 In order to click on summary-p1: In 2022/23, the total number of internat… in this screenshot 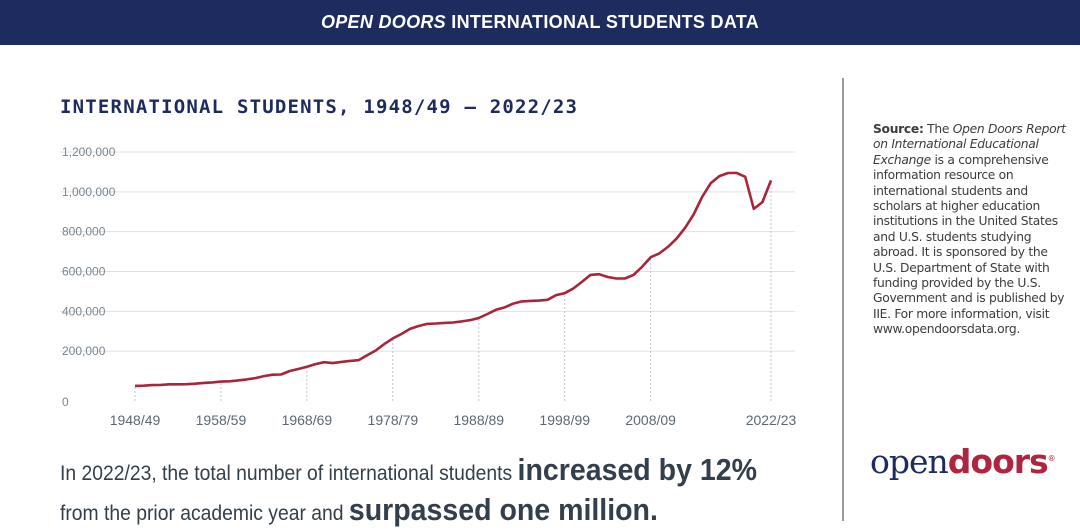, I will do `click(289, 473)`.